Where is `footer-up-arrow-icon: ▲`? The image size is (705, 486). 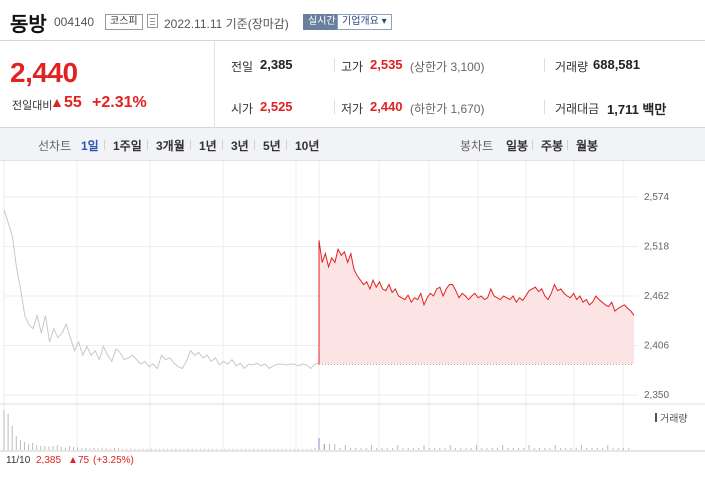
footer-up-arrow-icon: ▲ is located at coordinates (73, 460).